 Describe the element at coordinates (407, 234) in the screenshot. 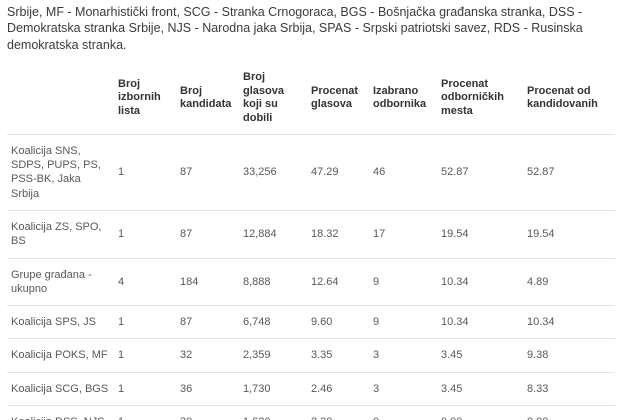

I see `table-cell: 17` at that location.